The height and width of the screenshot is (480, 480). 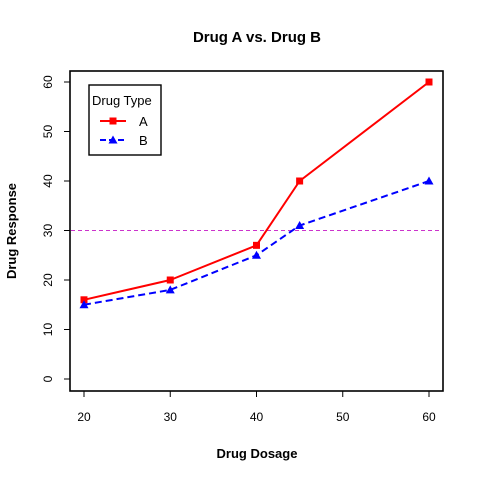 I want to click on legend-entries: AB, so click(x=124, y=131).